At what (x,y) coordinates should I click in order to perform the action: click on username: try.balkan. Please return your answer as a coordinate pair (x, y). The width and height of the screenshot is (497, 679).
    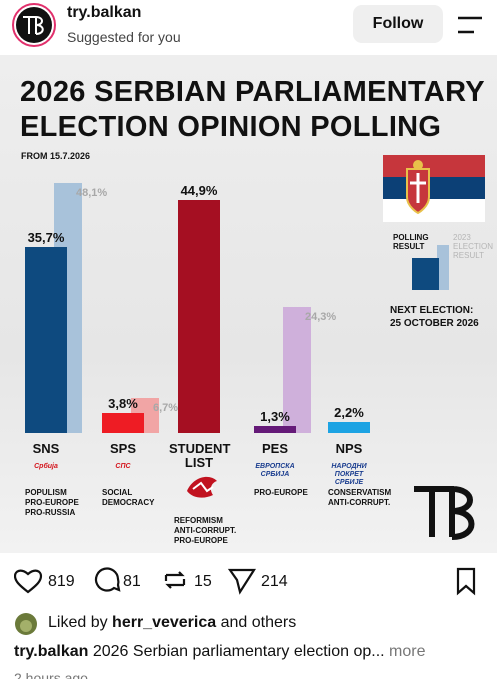
    Looking at the image, I should click on (104, 12).